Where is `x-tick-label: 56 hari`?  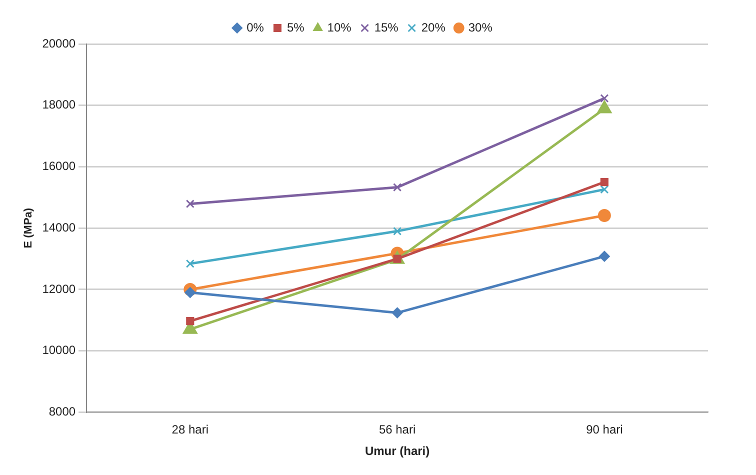
x-tick-label: 56 hari is located at coordinates (397, 429).